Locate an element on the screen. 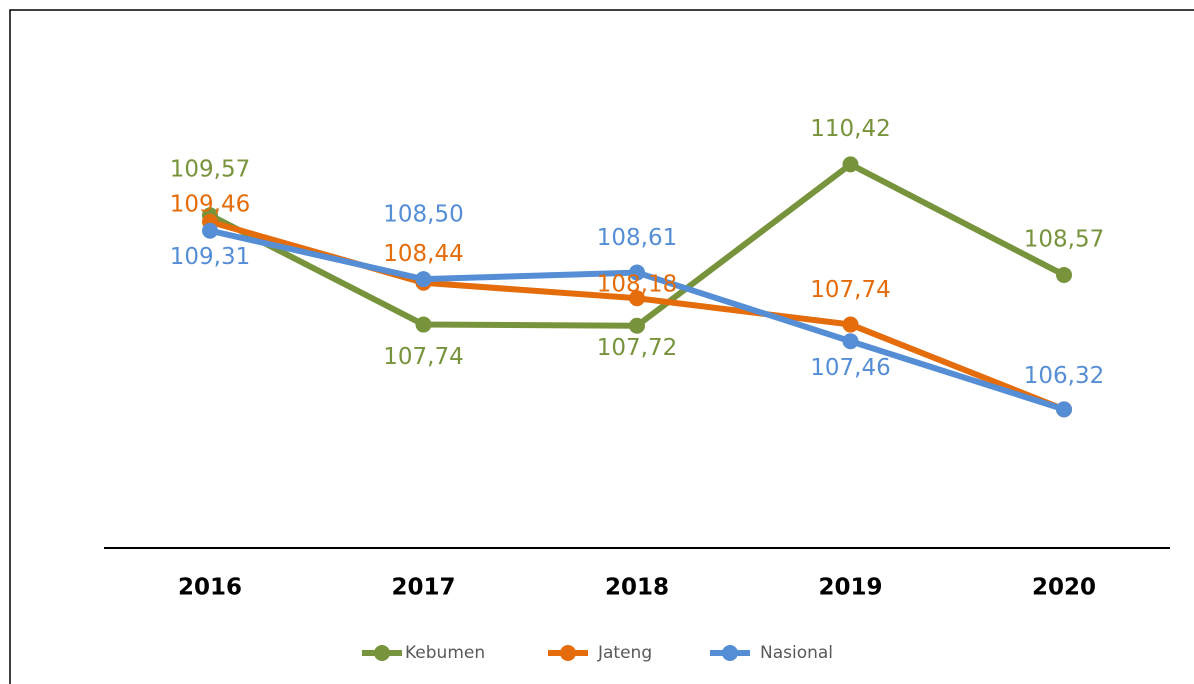 The image size is (1194, 684). data-label: 109,31 is located at coordinates (210, 257).